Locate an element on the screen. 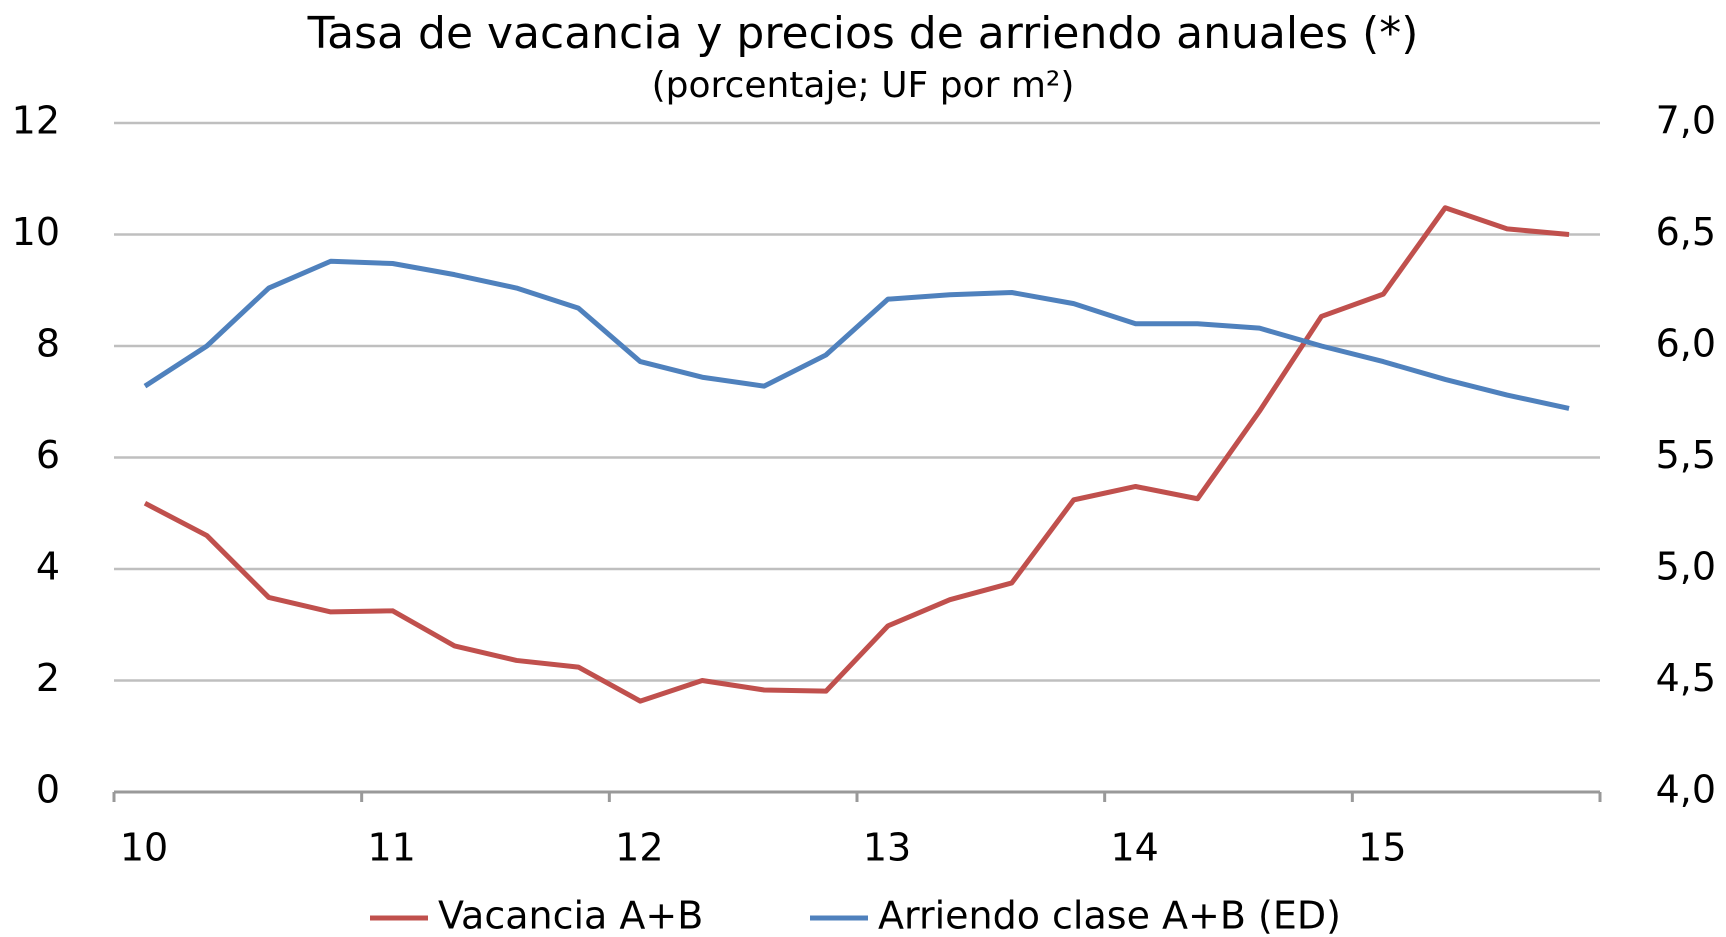 This screenshot has width=1726, height=937. y2-tick-label: 6,0 is located at coordinates (1686, 344).